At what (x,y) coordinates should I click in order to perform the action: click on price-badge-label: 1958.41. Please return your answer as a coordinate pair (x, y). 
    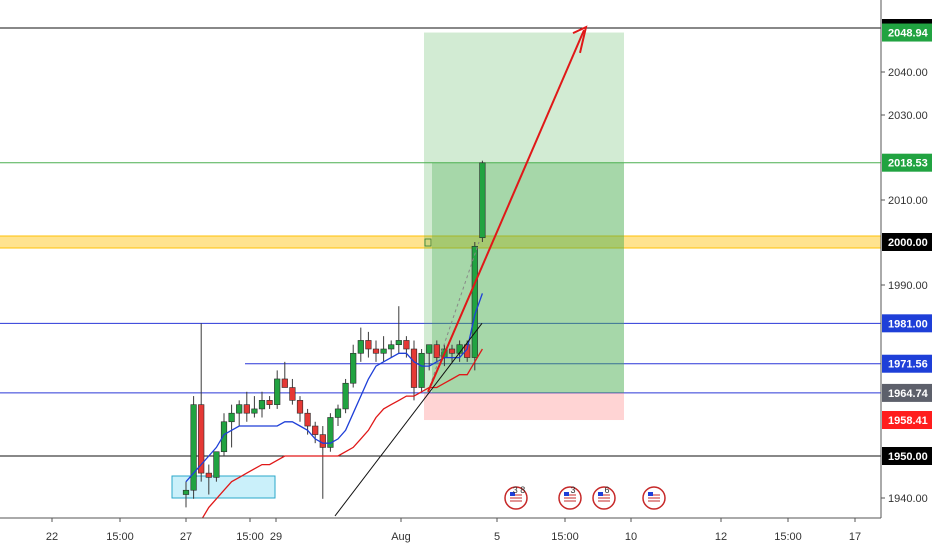
    Looking at the image, I should click on (908, 421).